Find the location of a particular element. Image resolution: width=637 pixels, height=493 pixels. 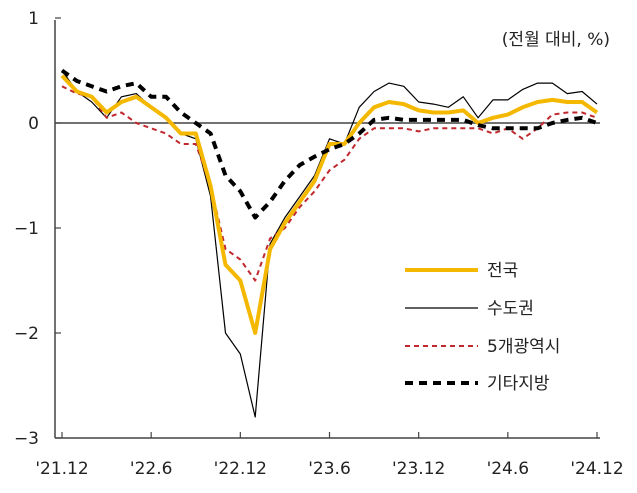

y-tick-label: 1 is located at coordinates (33, 19).